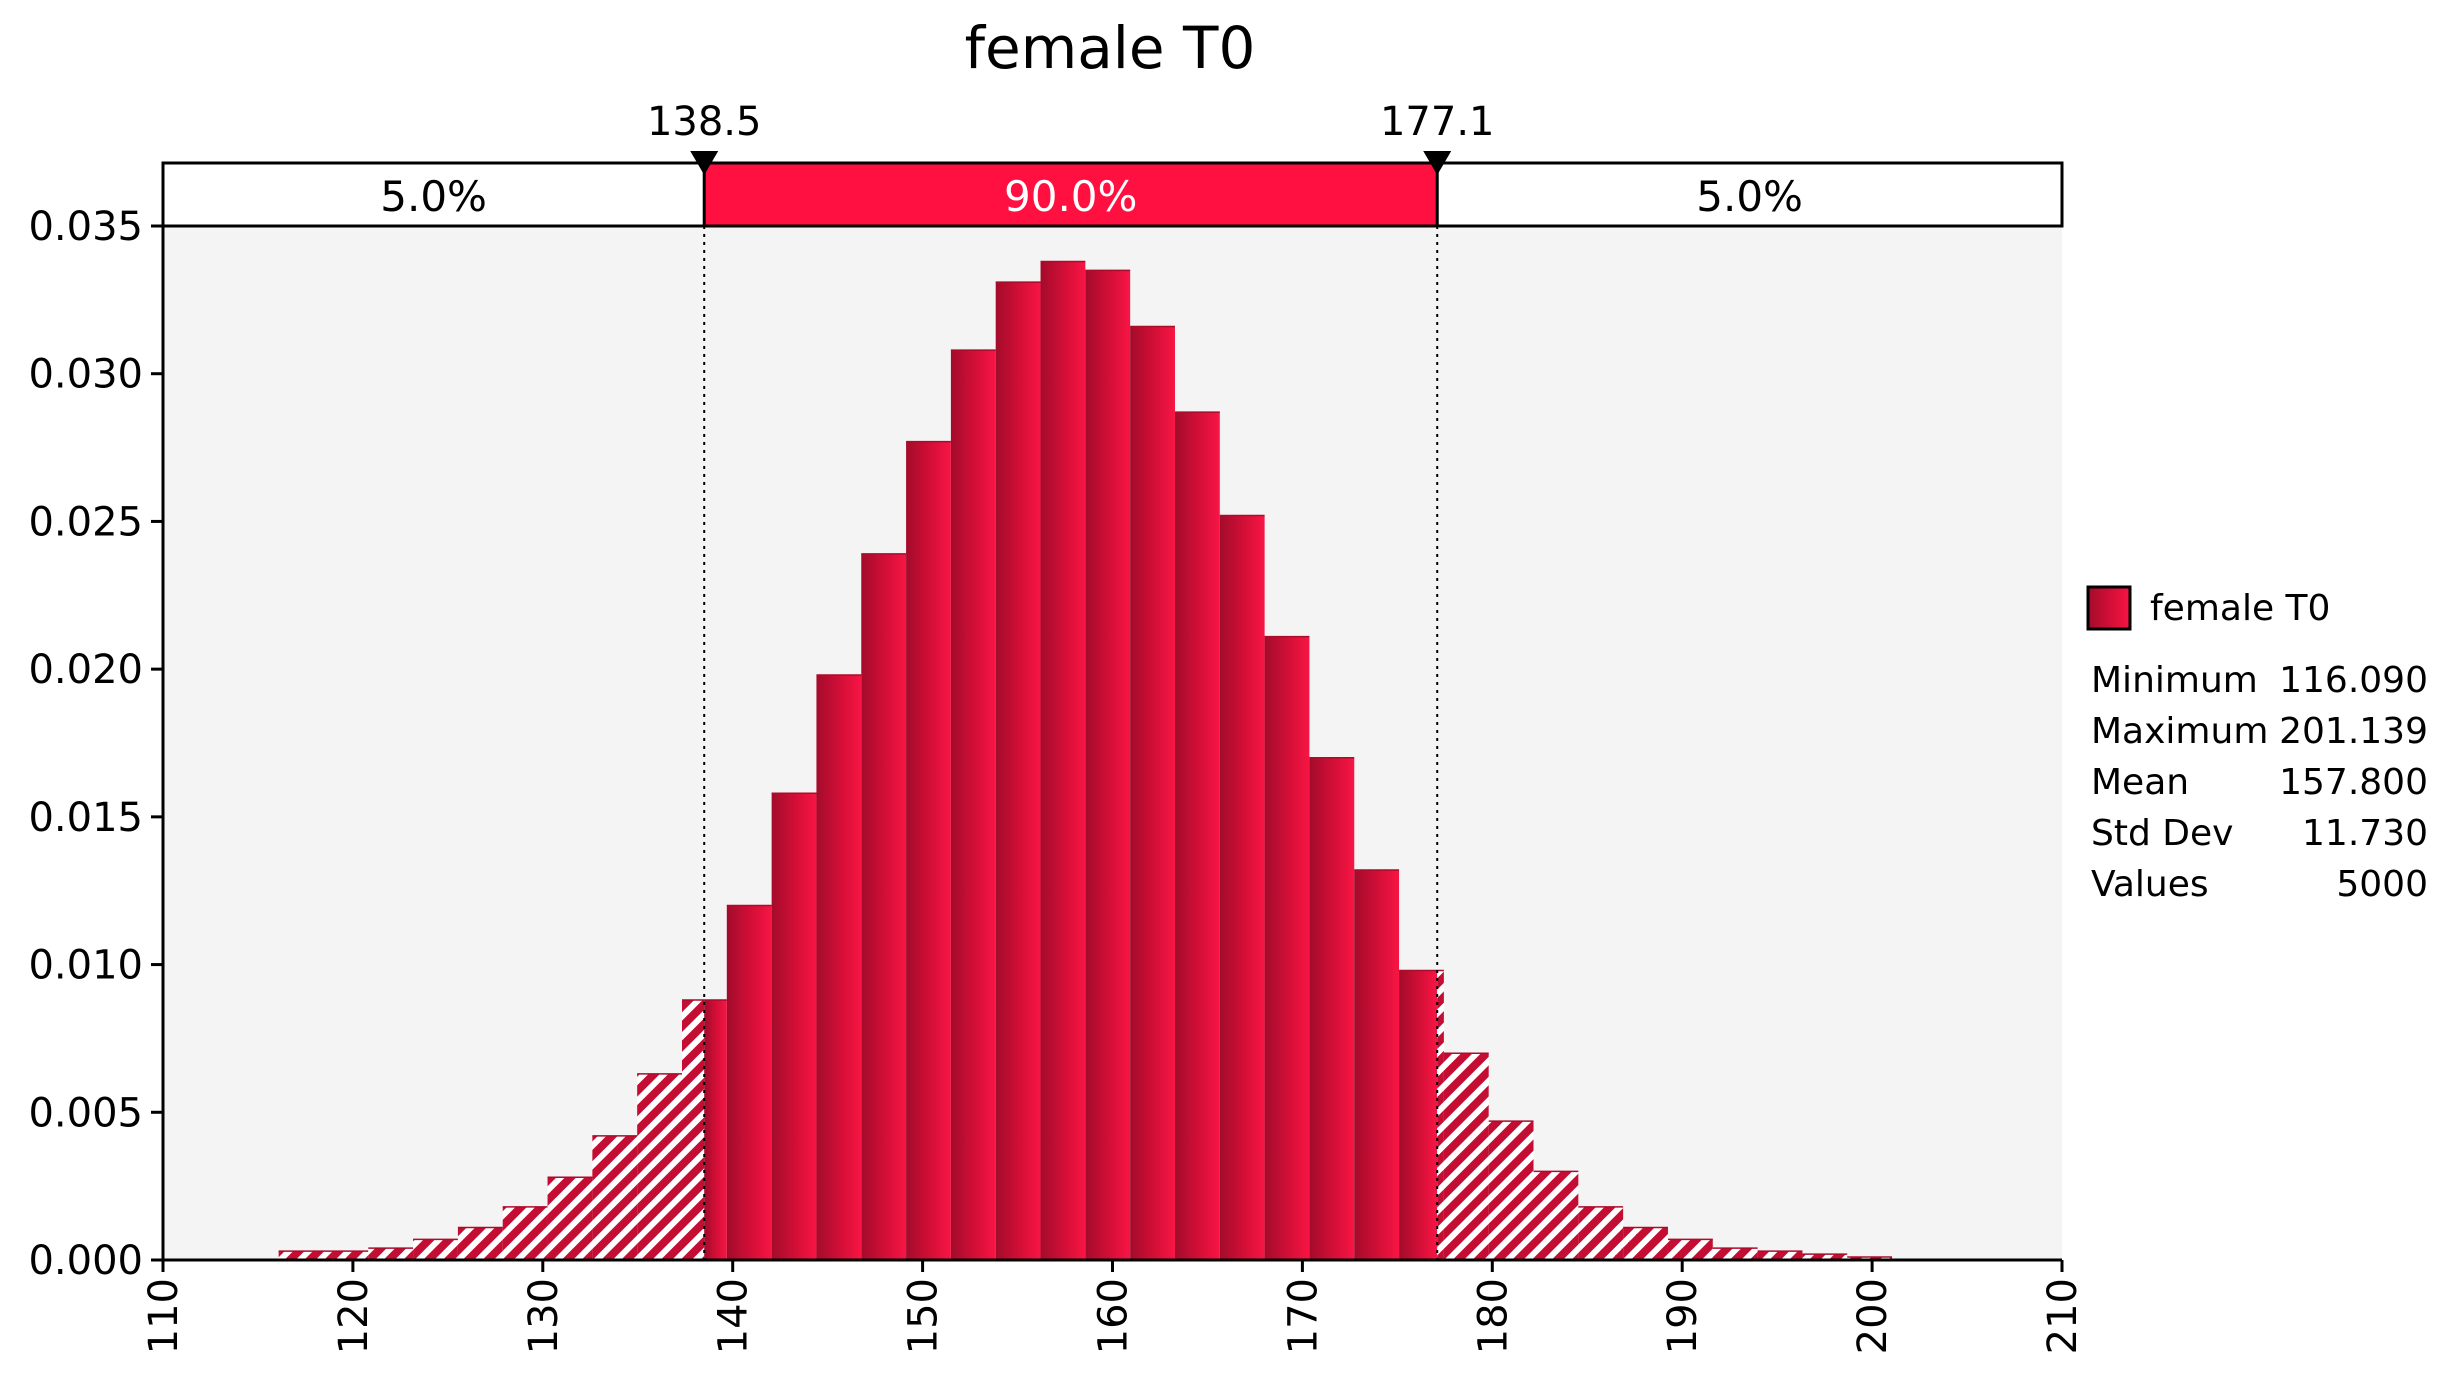  I want to click on stat-value: 5000, so click(2382, 884).